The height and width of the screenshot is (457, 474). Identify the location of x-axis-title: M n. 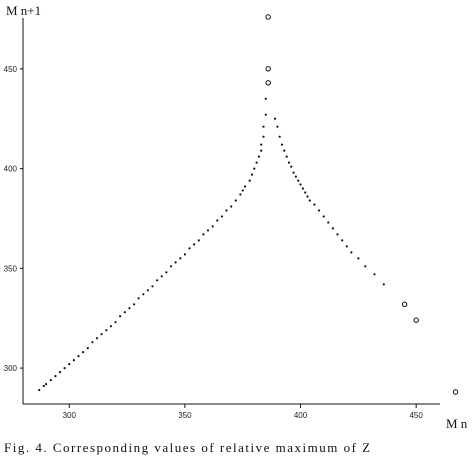
(457, 423).